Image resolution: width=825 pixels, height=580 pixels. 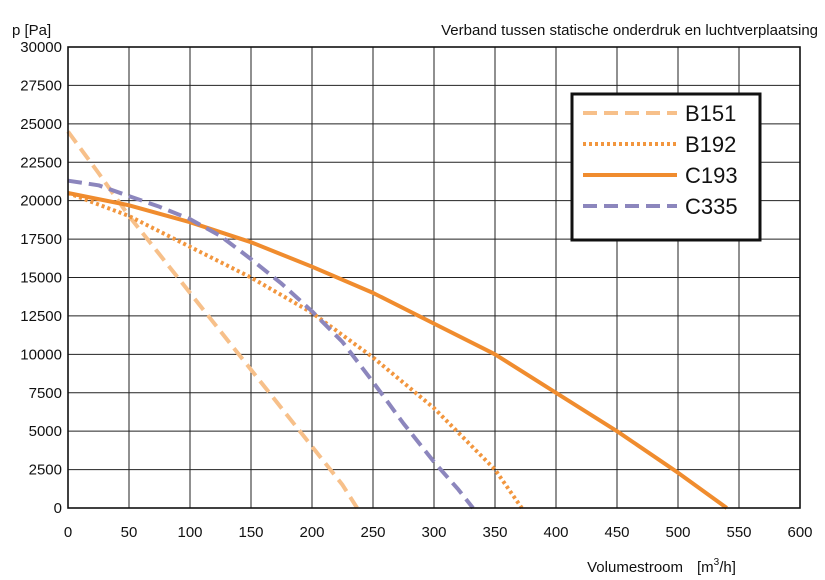 What do you see at coordinates (555, 532) in the screenshot?
I see `x-tick-label-8: 400` at bounding box center [555, 532].